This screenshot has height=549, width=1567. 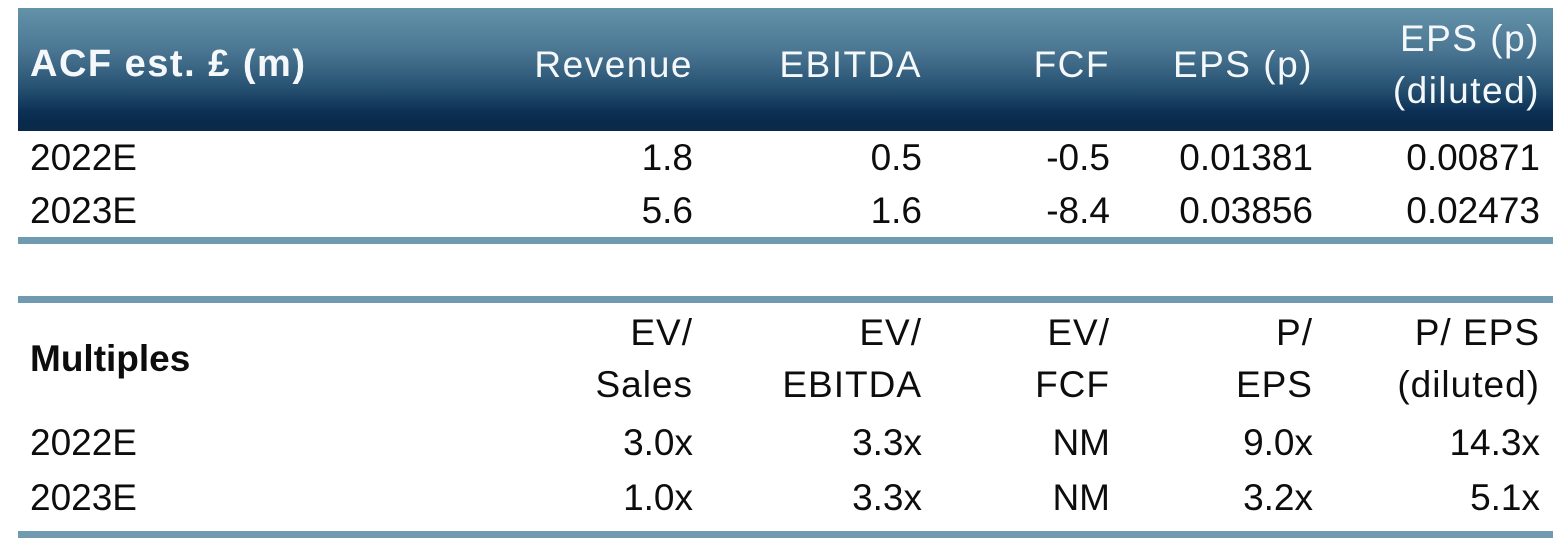 I want to click on section-divider-top, so click(x=785, y=240).